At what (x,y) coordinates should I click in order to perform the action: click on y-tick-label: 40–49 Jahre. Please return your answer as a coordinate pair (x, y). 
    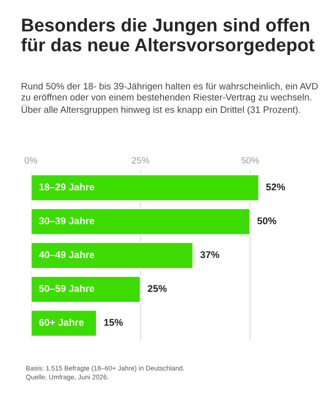
    Looking at the image, I should click on (66, 254).